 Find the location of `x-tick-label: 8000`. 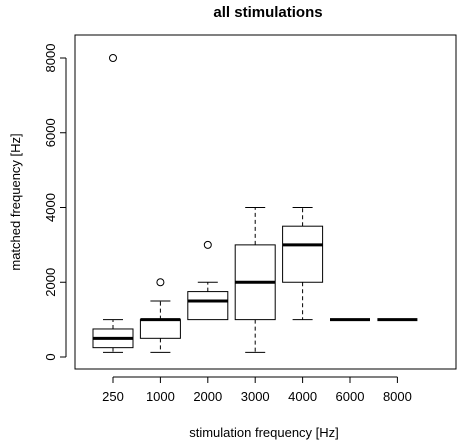

x-tick-label: 8000 is located at coordinates (397, 396).